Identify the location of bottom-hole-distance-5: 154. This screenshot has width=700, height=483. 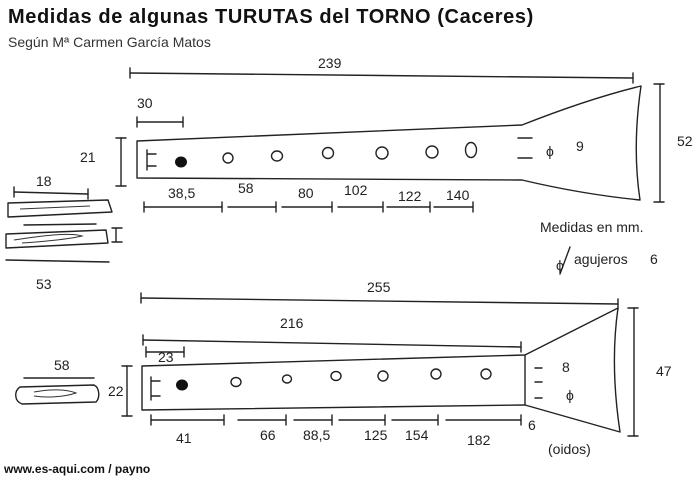
(417, 435).